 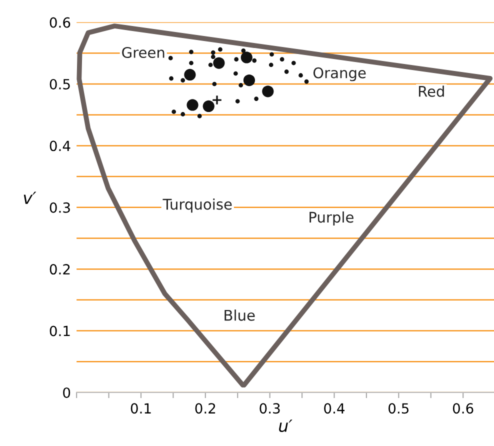 What do you see at coordinates (140, 408) in the screenshot?
I see `x-tick-label: 0.1` at bounding box center [140, 408].